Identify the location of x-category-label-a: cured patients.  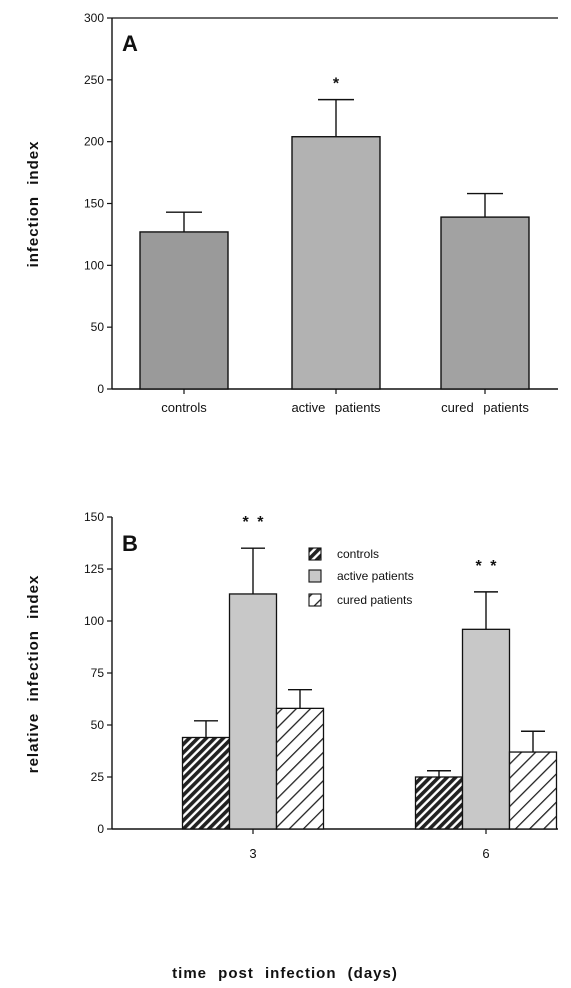
(485, 407).